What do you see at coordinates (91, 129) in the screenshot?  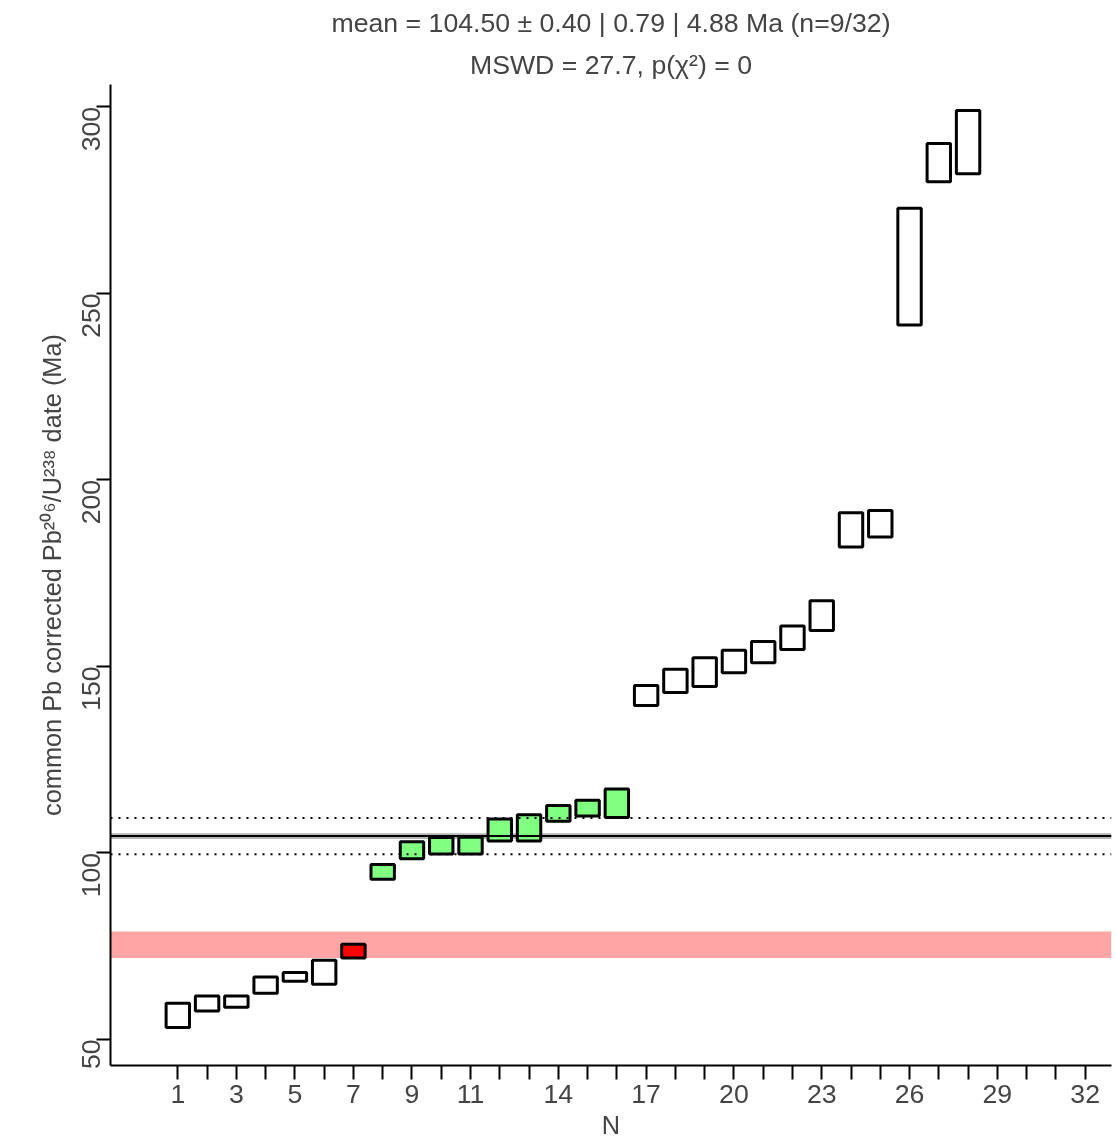 I see `y-tick-label: 300` at bounding box center [91, 129].